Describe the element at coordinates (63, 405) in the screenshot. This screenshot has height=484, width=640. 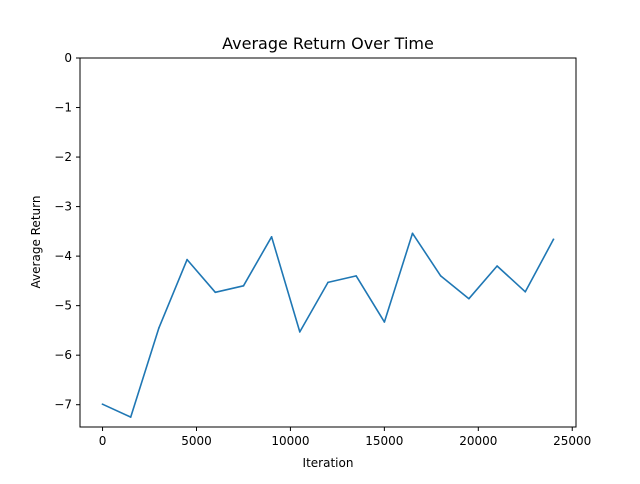
I see `y-tick-label: −7` at that location.